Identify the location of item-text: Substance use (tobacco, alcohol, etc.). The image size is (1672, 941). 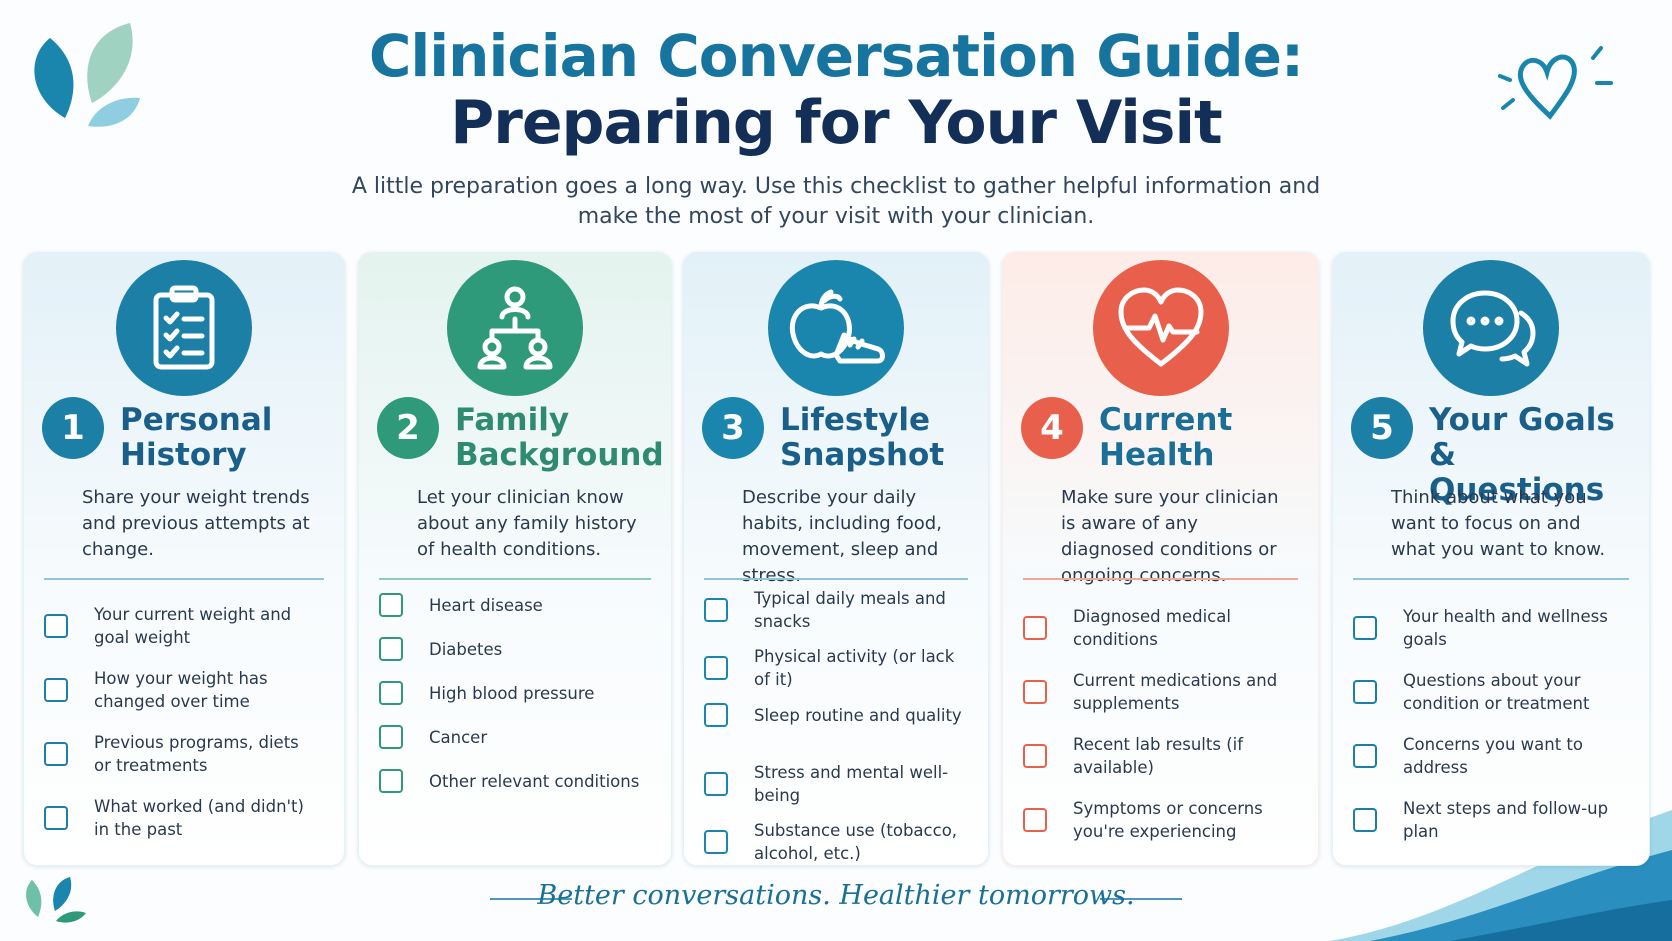
(856, 842).